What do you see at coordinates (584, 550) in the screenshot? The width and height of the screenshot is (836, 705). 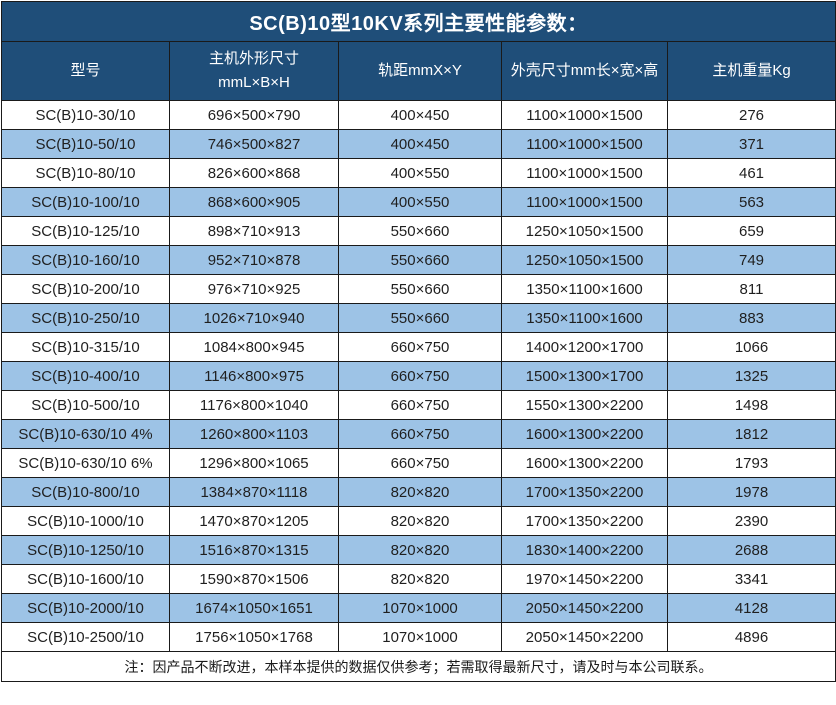 I see `cell-enclosure-size: 1830×1400×2200` at bounding box center [584, 550].